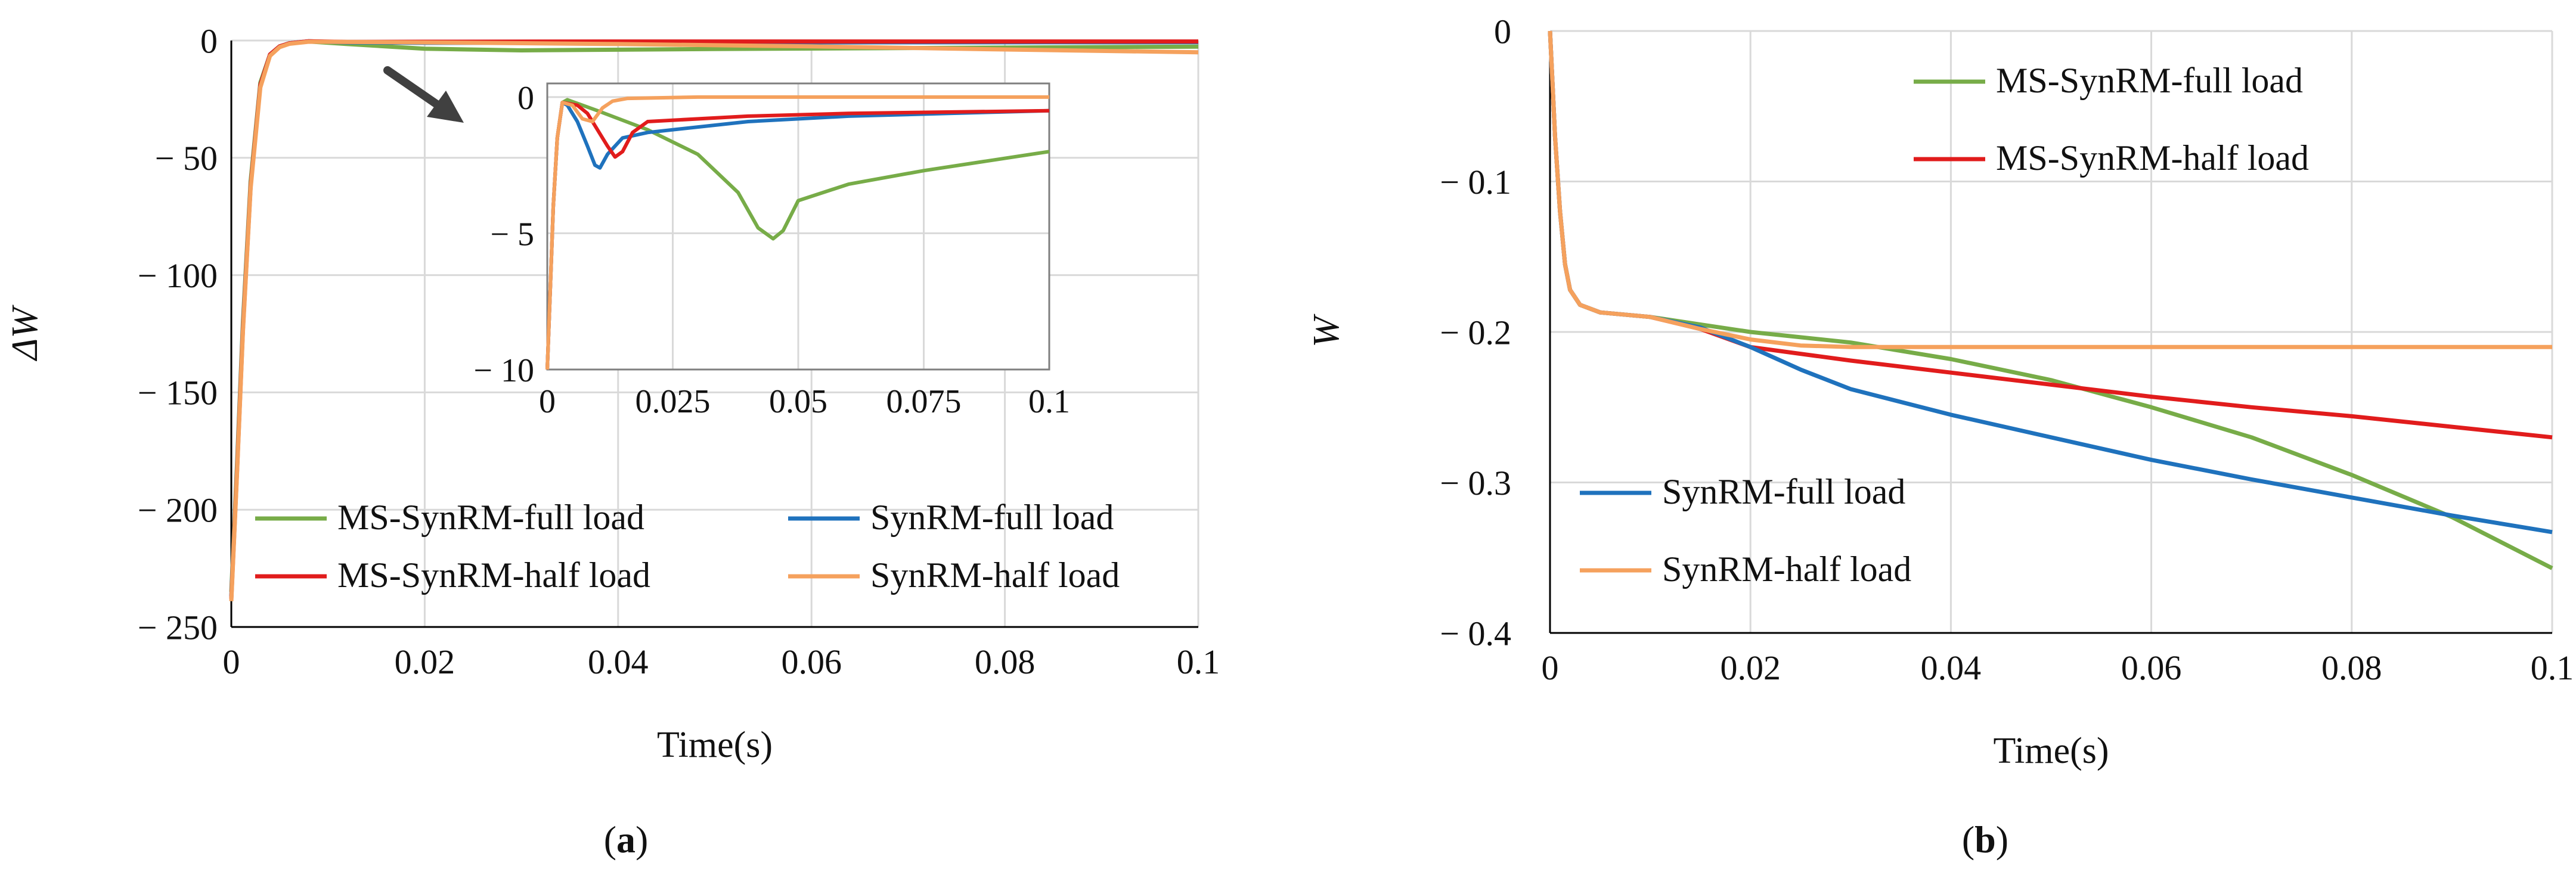 The image size is (2576, 891). What do you see at coordinates (178, 510) in the screenshot?
I see `y-tick-label: − 200` at bounding box center [178, 510].